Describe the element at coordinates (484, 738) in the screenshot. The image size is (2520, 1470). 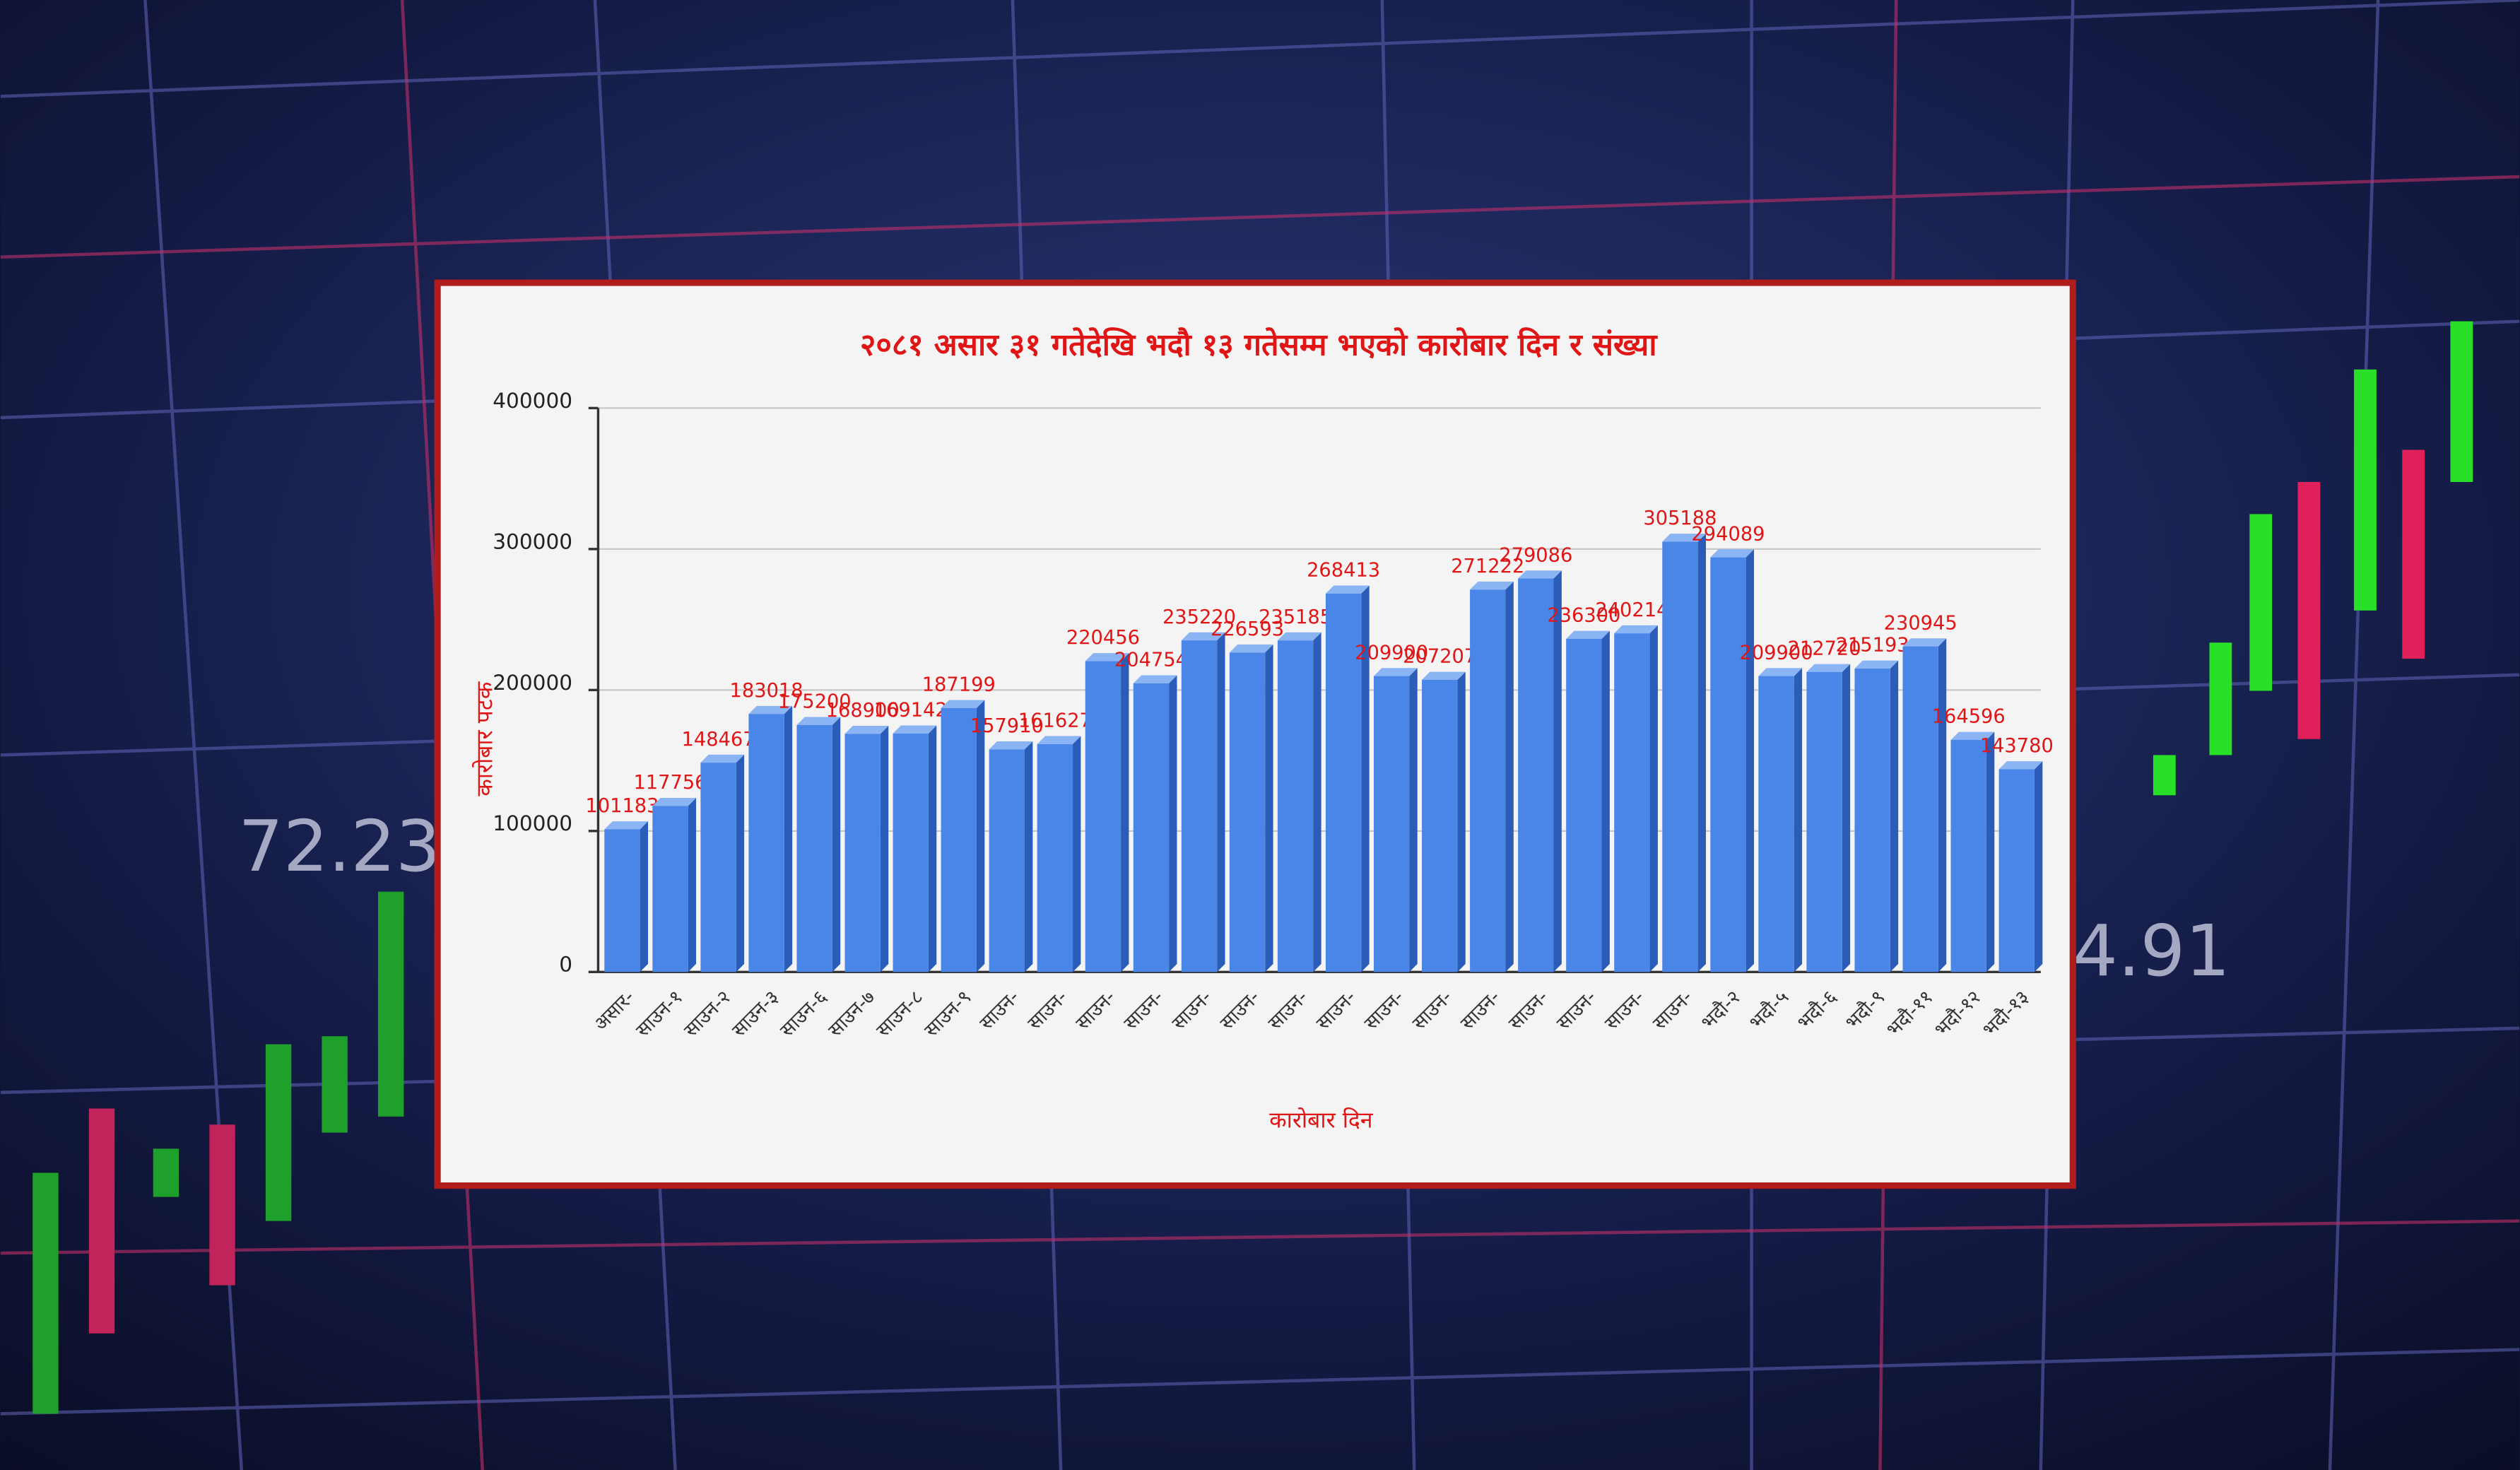
I see `y-axis-label: कारोबार पटक` at that location.